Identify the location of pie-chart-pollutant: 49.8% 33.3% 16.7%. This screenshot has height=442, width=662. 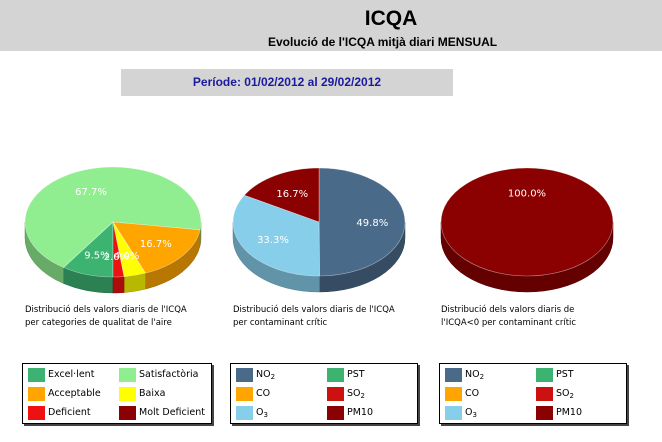
(319, 230).